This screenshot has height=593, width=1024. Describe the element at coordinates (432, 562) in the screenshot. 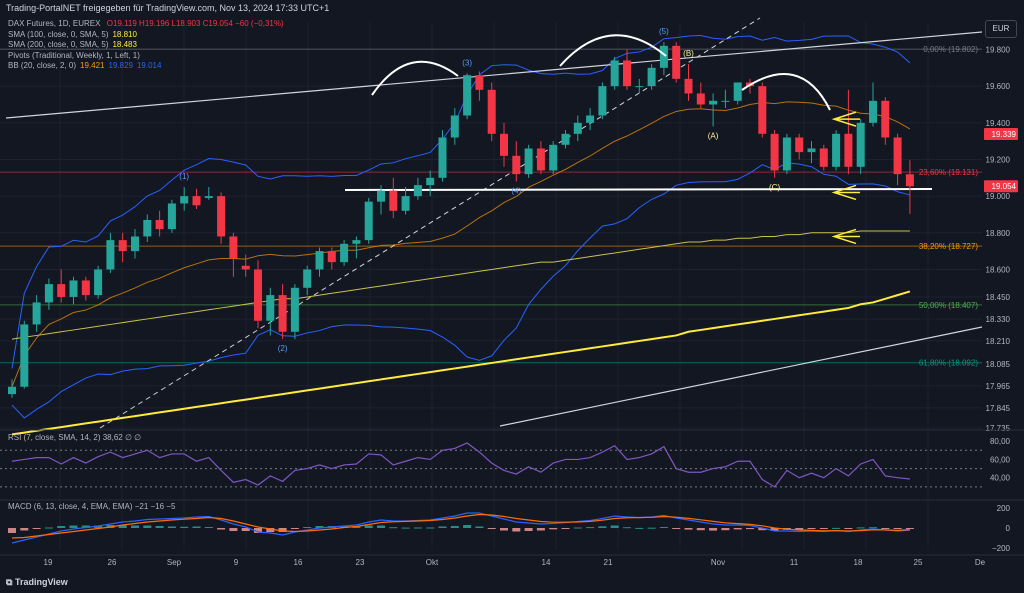

I see `time-tick: Okt` at that location.